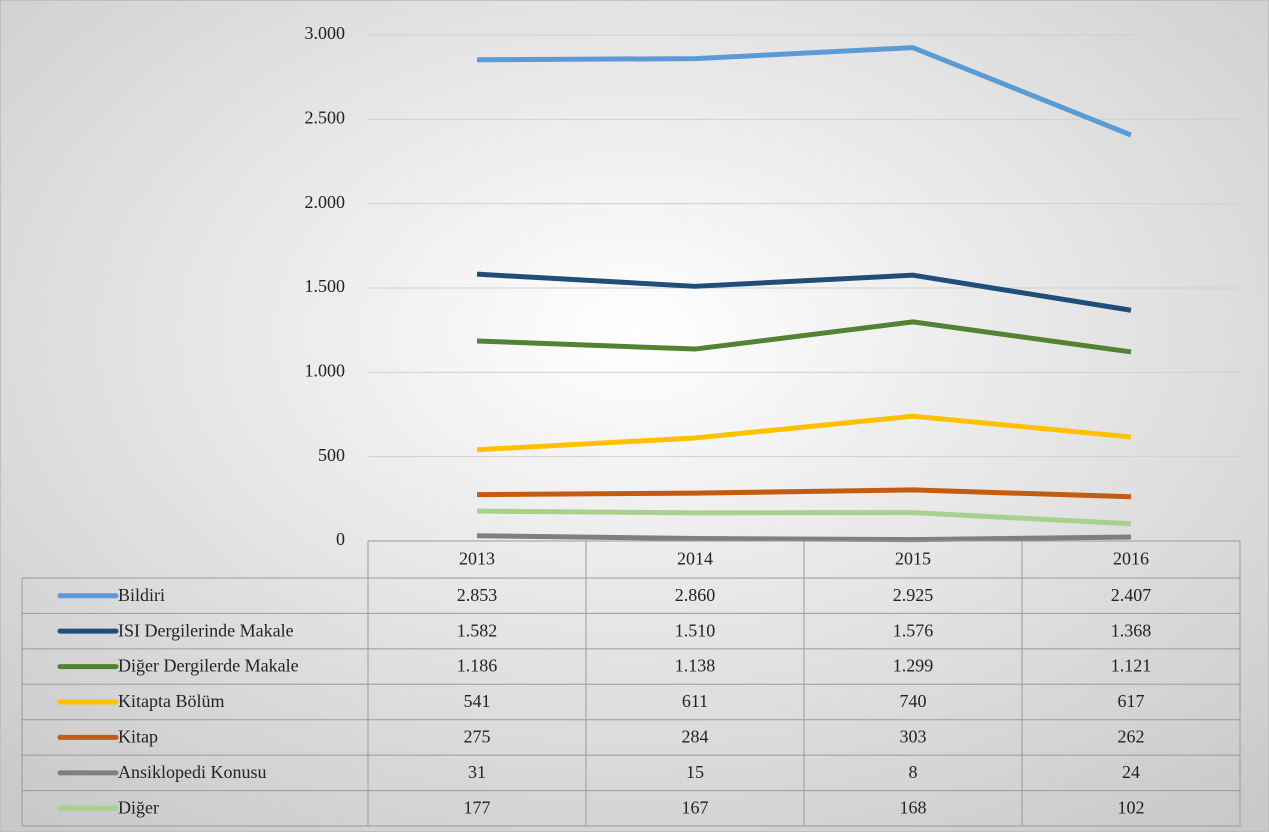 The image size is (1269, 832). Describe the element at coordinates (325, 370) in the screenshot. I see `y-tick-label: 1.000` at that location.